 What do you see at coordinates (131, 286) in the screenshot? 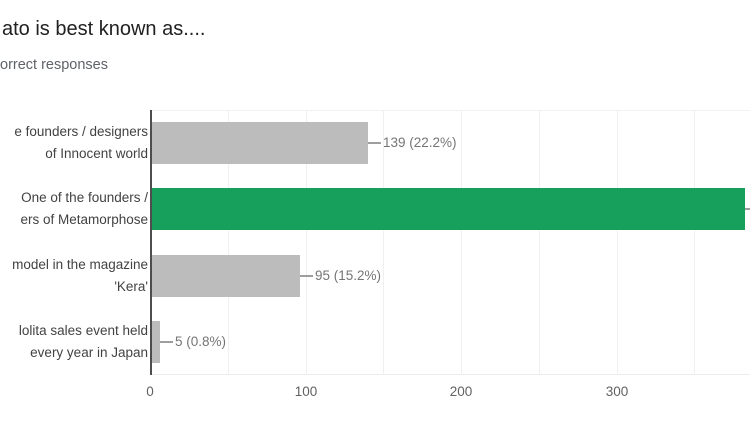
I see `category-label-line: 'Kera'` at bounding box center [131, 286].